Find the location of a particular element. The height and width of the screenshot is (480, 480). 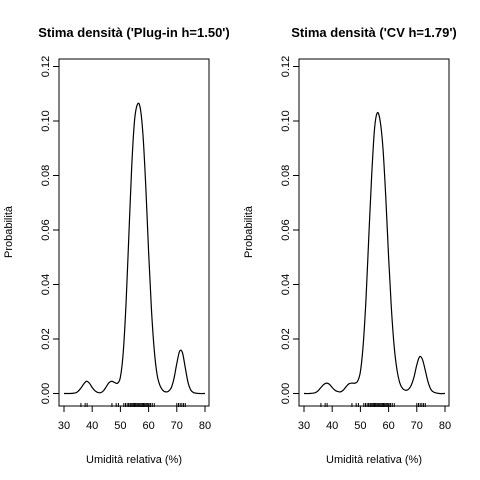

panel-cv-y-axis: 0.00 0.02 0.04 0.06 0.08 0.10 0.12 is located at coordinates (289, 230).